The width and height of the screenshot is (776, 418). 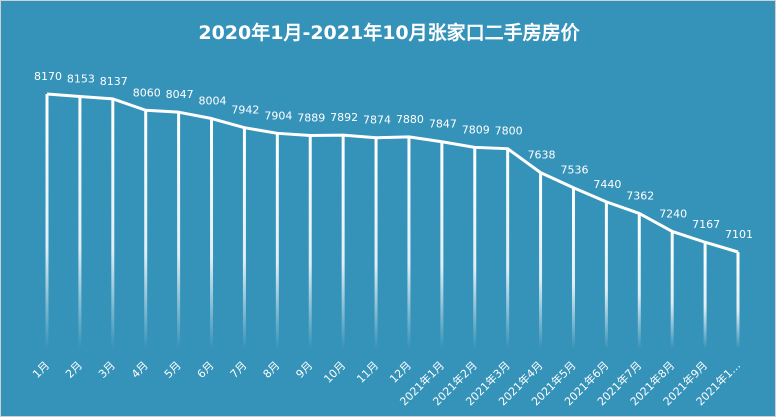 What do you see at coordinates (213, 101) in the screenshot?
I see `data-label: 8004` at bounding box center [213, 101].